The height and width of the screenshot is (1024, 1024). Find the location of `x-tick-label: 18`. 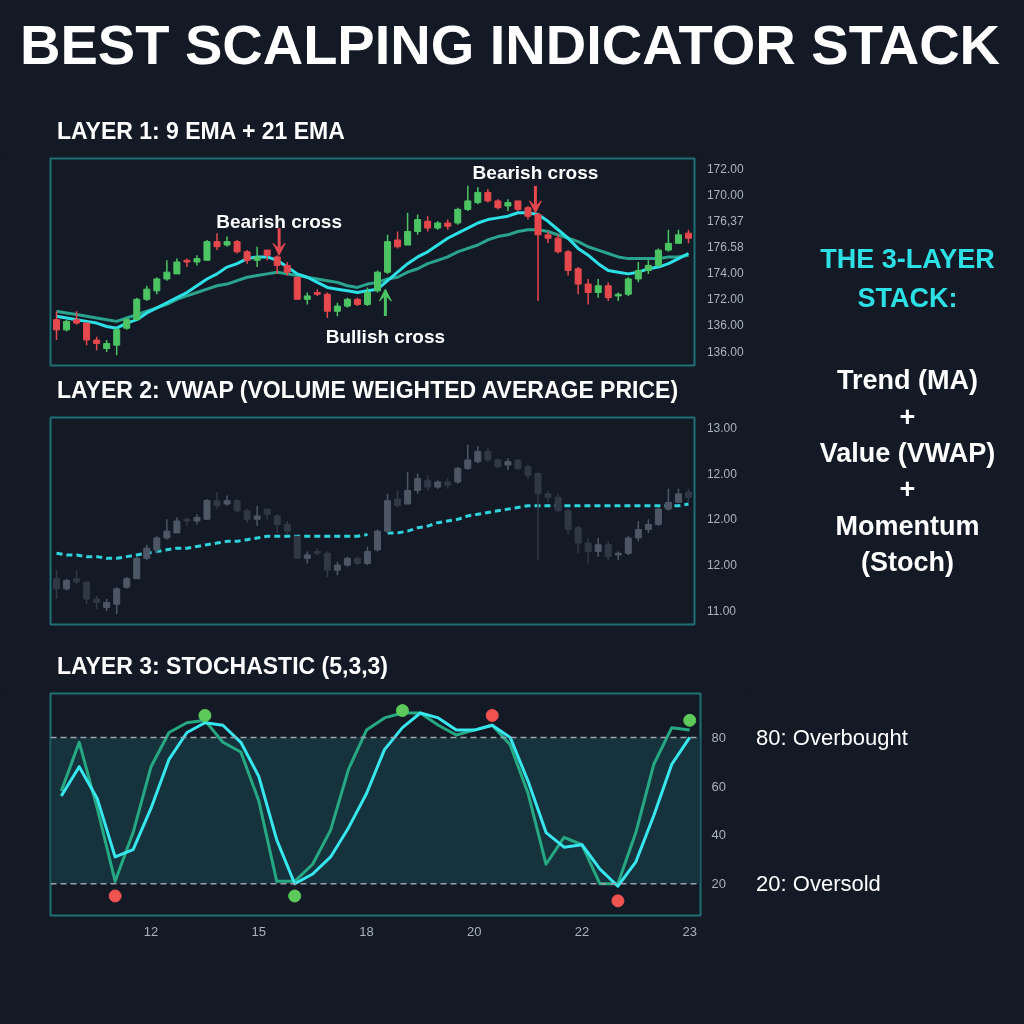

x-tick-label: 18 is located at coordinates (366, 931).